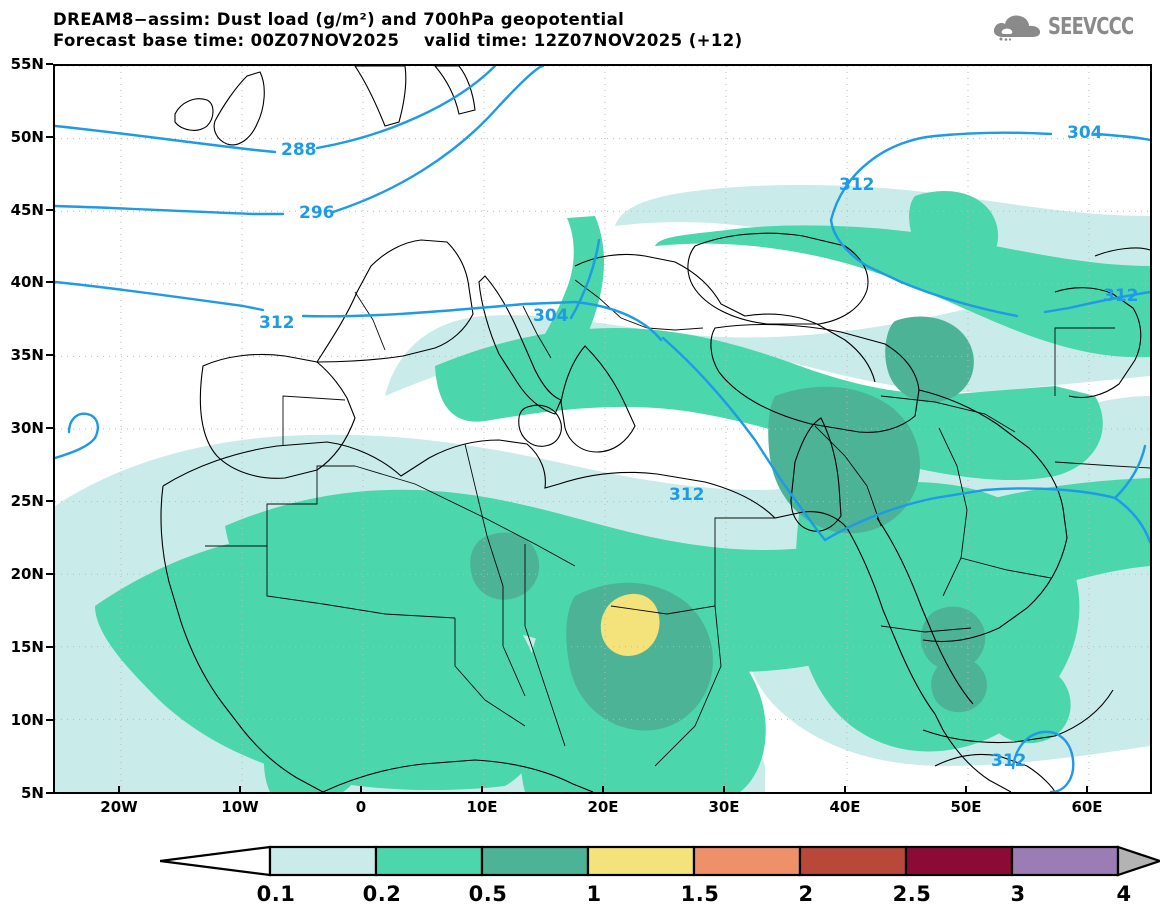  What do you see at coordinates (694, 861) in the screenshot?
I see `colorbar-blocks` at bounding box center [694, 861].